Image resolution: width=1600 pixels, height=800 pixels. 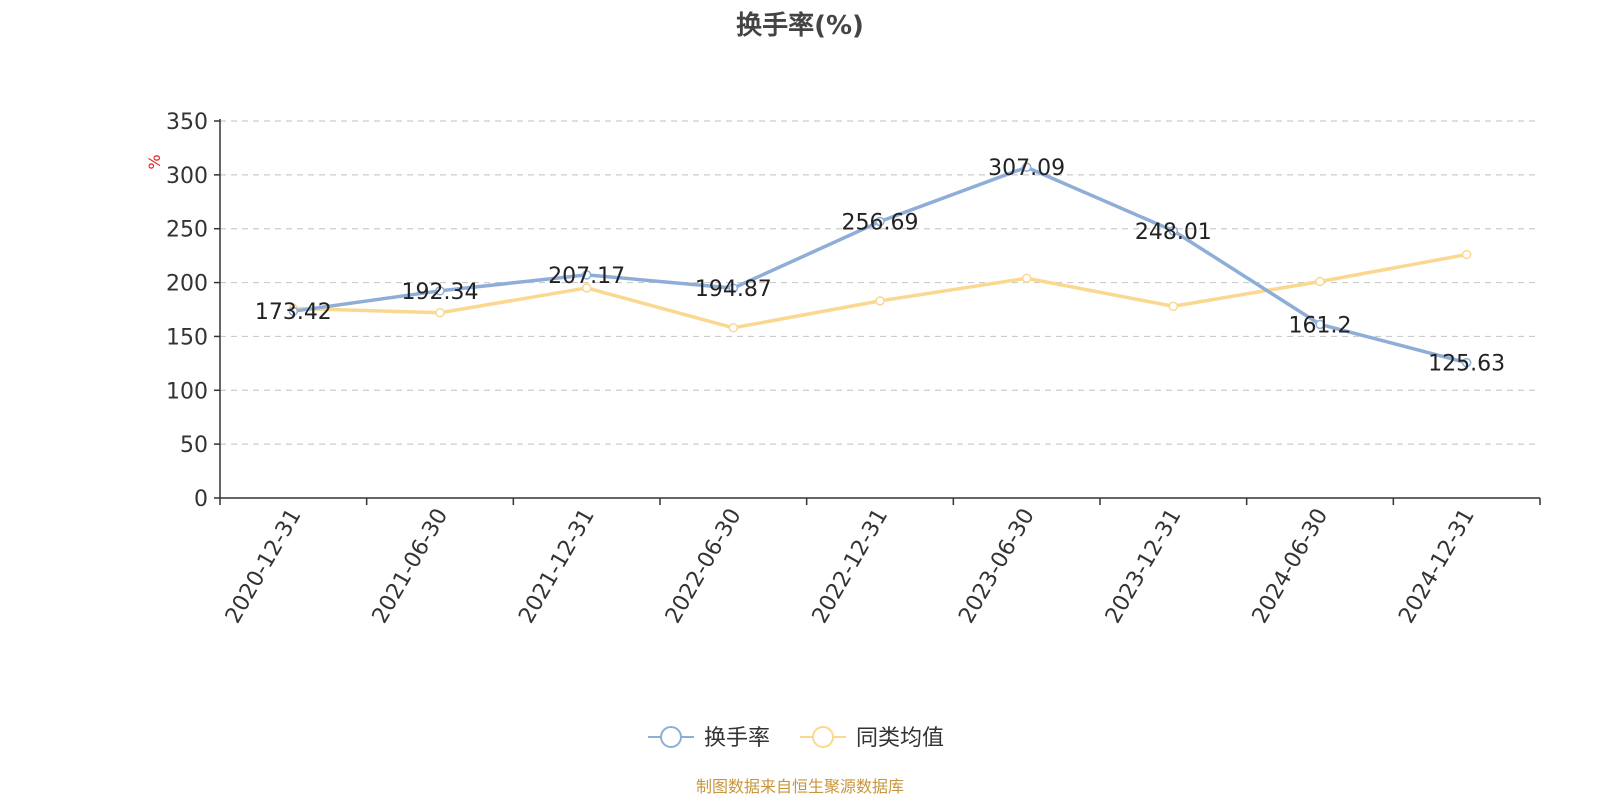 What do you see at coordinates (557, 566) in the screenshot?
I see `x-tick-label: 2021-12-31` at bounding box center [557, 566].